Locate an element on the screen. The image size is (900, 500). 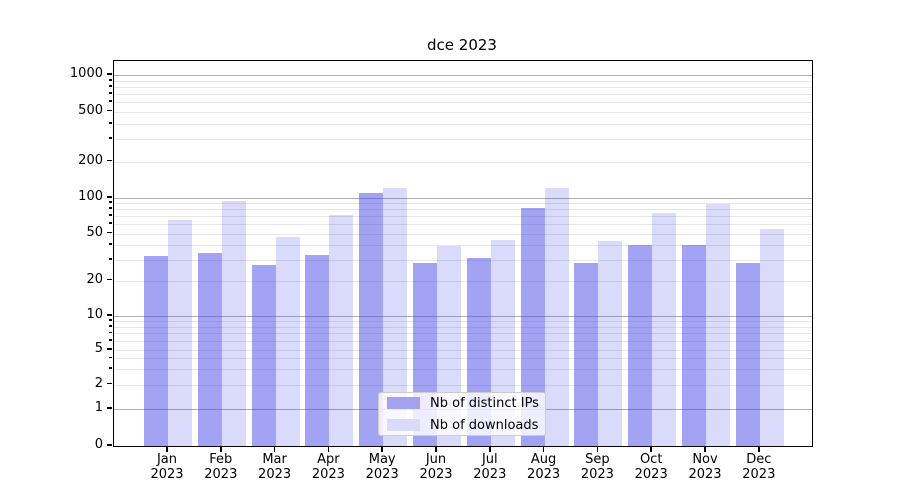
legend-swatch-downloads is located at coordinates (403, 425).